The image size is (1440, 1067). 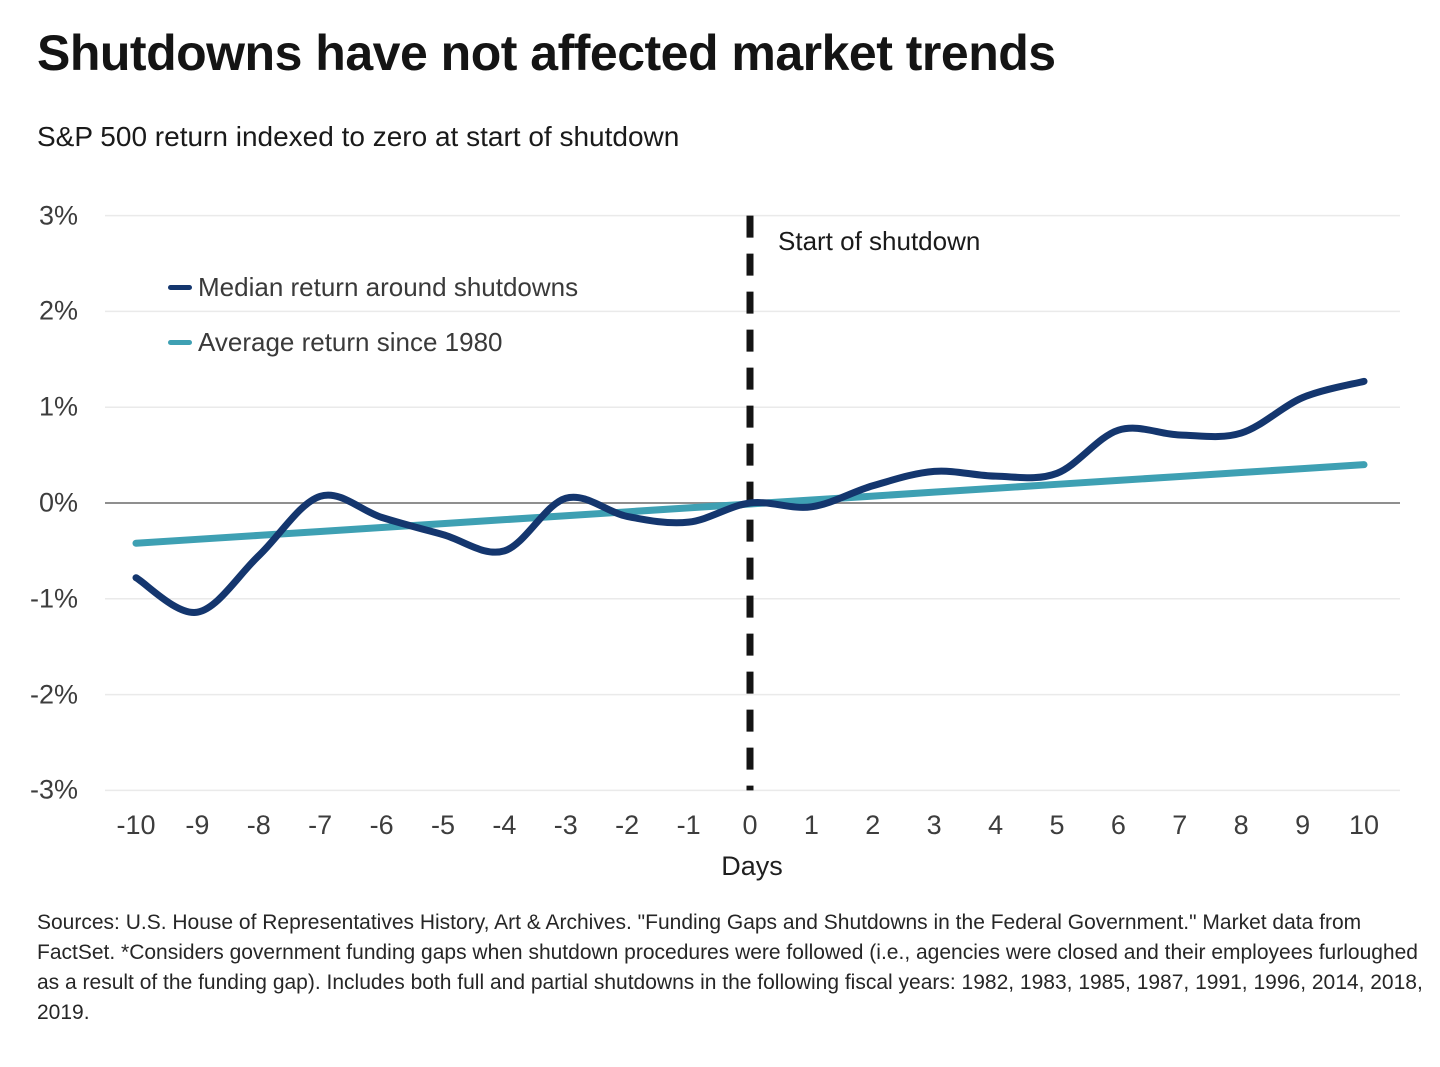 What do you see at coordinates (1364, 825) in the screenshot?
I see `x-tick-label: 10` at bounding box center [1364, 825].